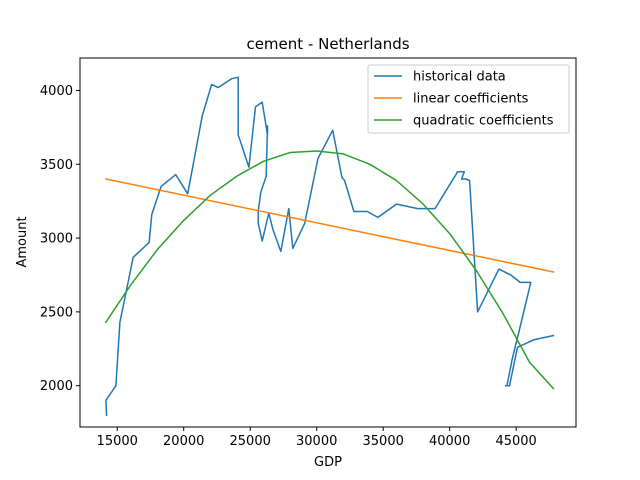 This screenshot has height=480, width=640. What do you see at coordinates (250, 441) in the screenshot?
I see `x-tick-label: 25000` at bounding box center [250, 441].